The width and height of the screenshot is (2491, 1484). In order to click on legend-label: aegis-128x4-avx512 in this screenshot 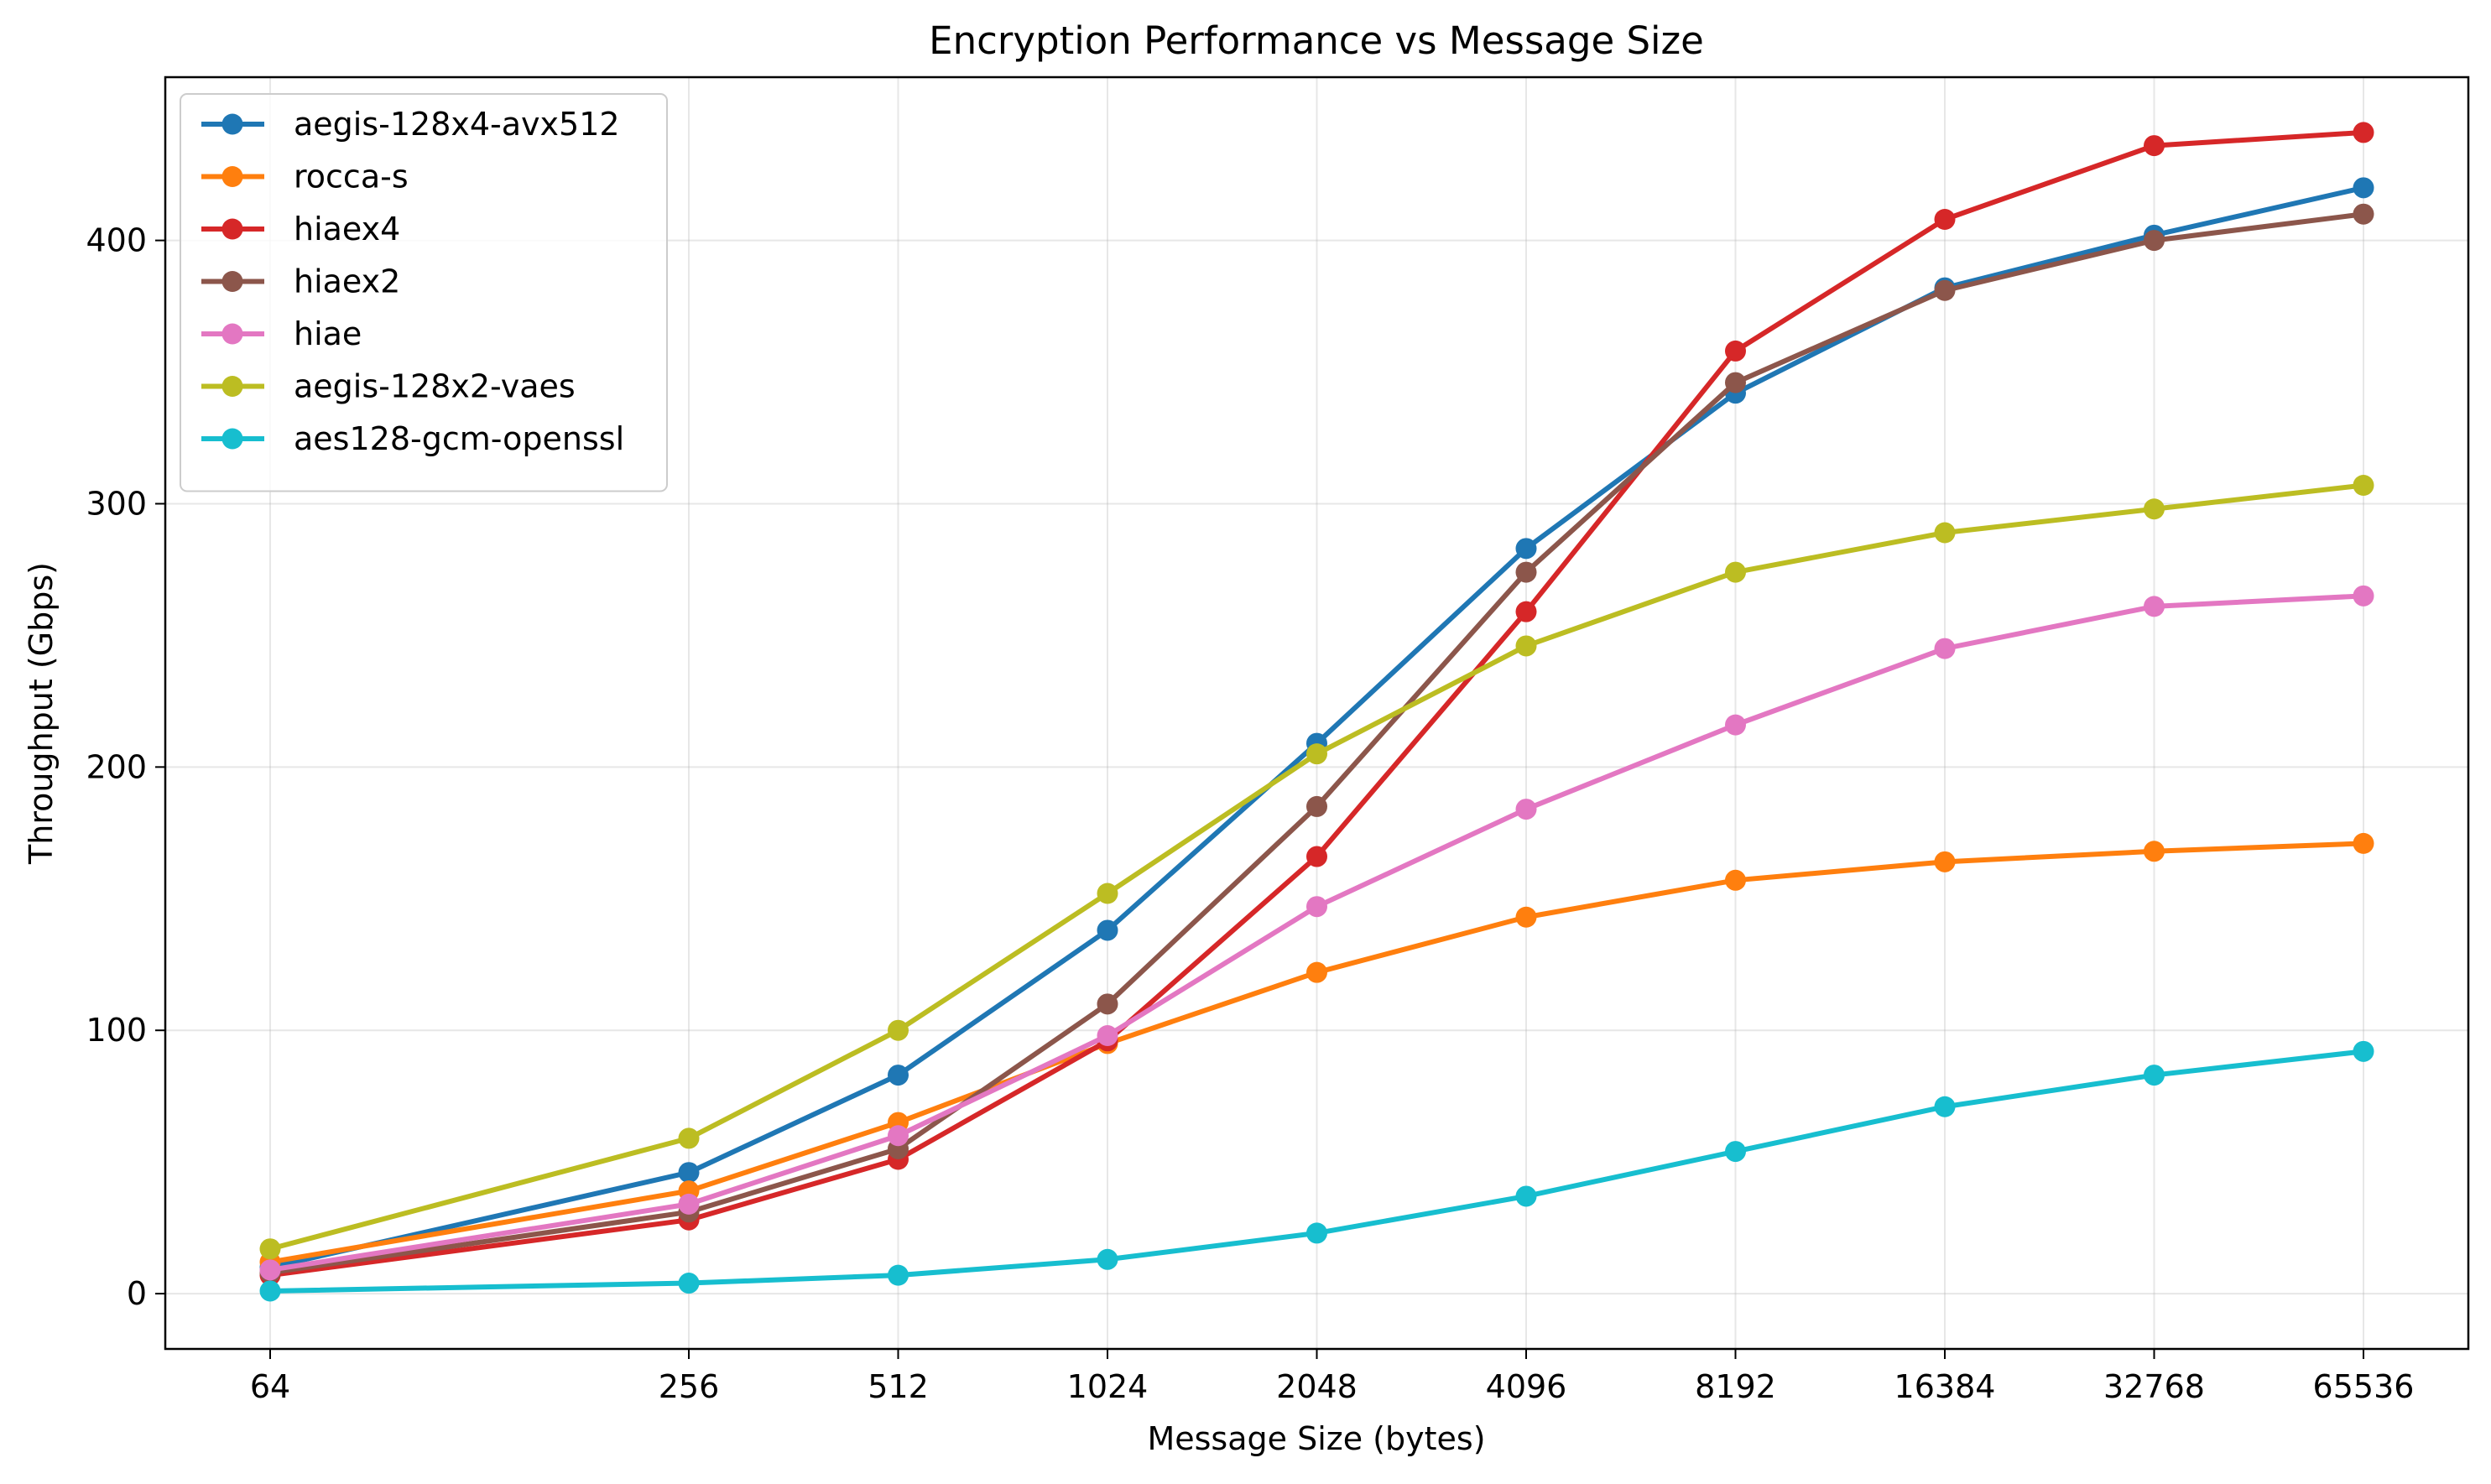, I will do `click(457, 124)`.